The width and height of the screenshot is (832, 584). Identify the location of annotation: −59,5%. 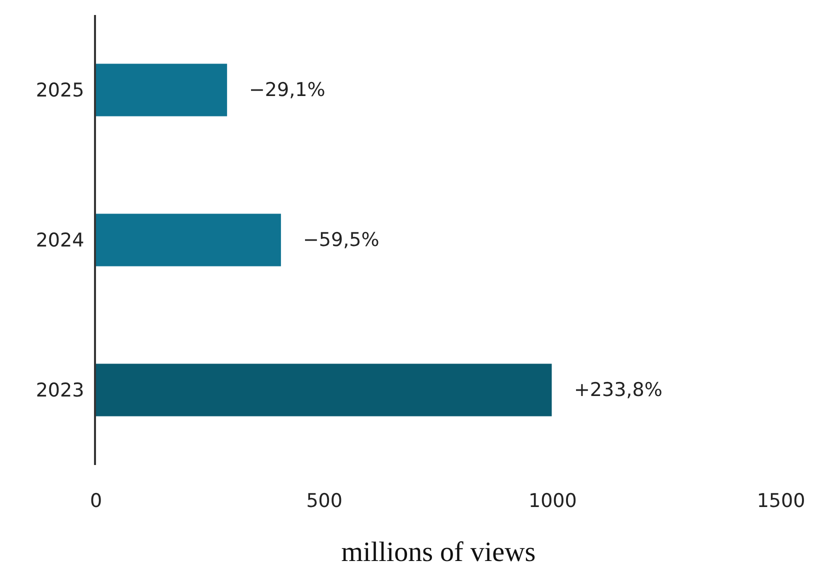
(341, 240).